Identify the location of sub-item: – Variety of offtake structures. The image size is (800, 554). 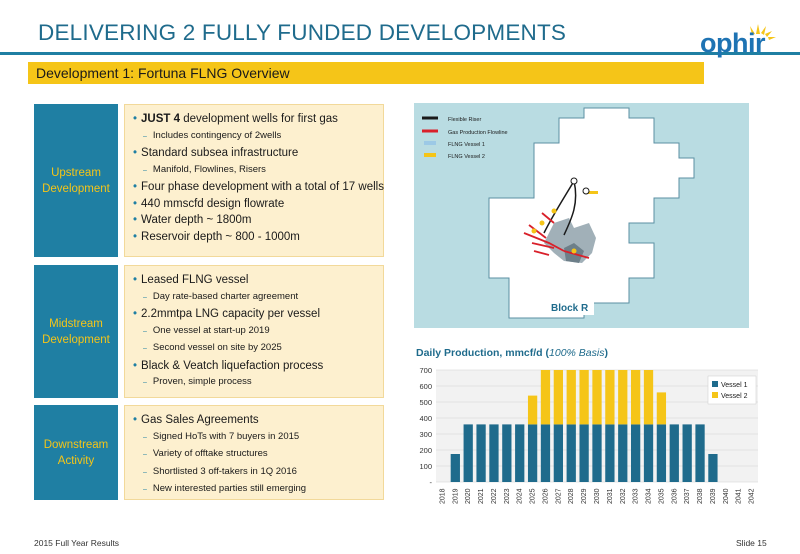
(254, 455).